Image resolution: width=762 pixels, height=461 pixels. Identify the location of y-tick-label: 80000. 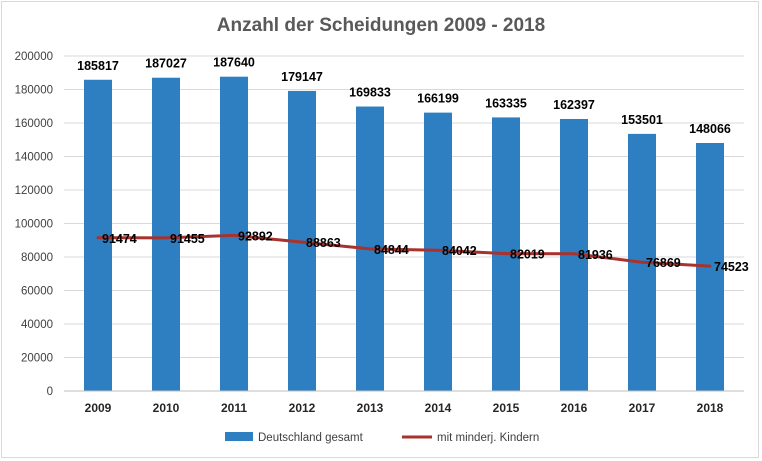
(37, 258).